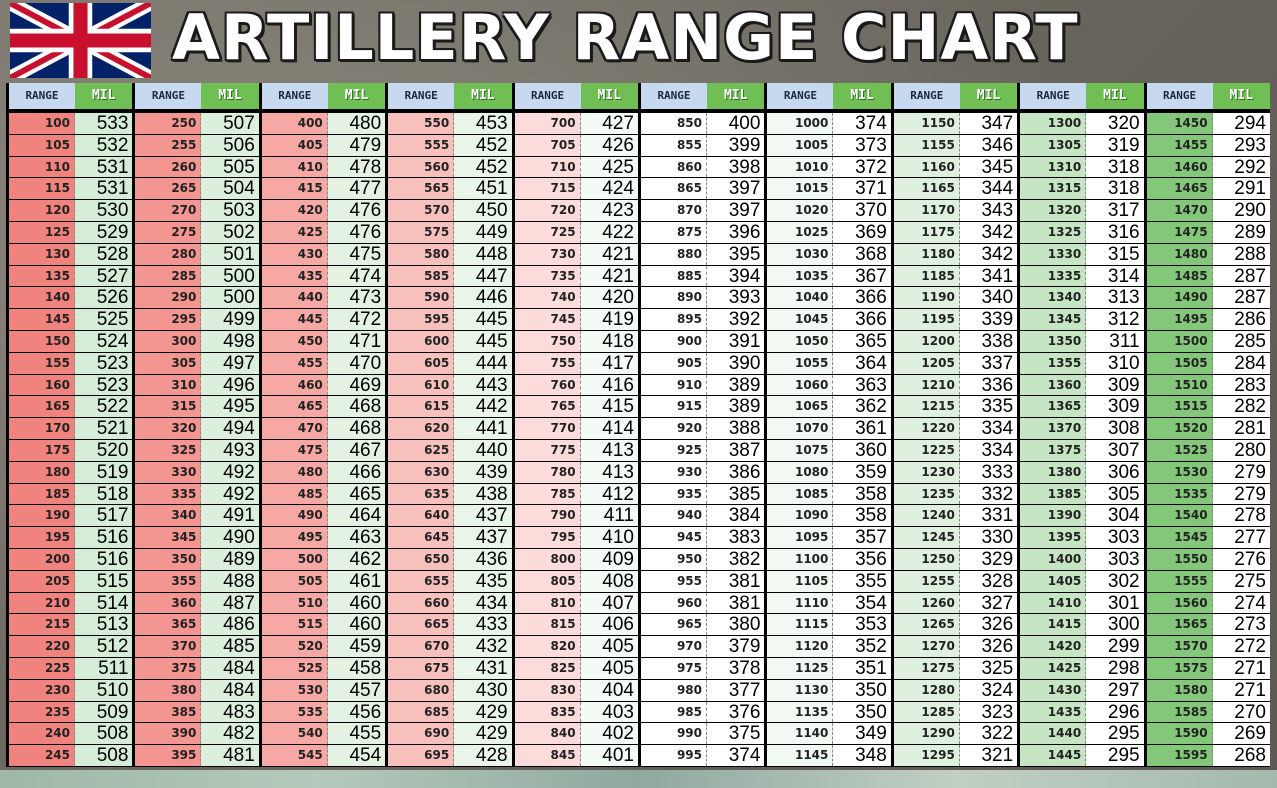 The image size is (1277, 788). Describe the element at coordinates (168, 232) in the screenshot. I see `range-cell: 275` at that location.